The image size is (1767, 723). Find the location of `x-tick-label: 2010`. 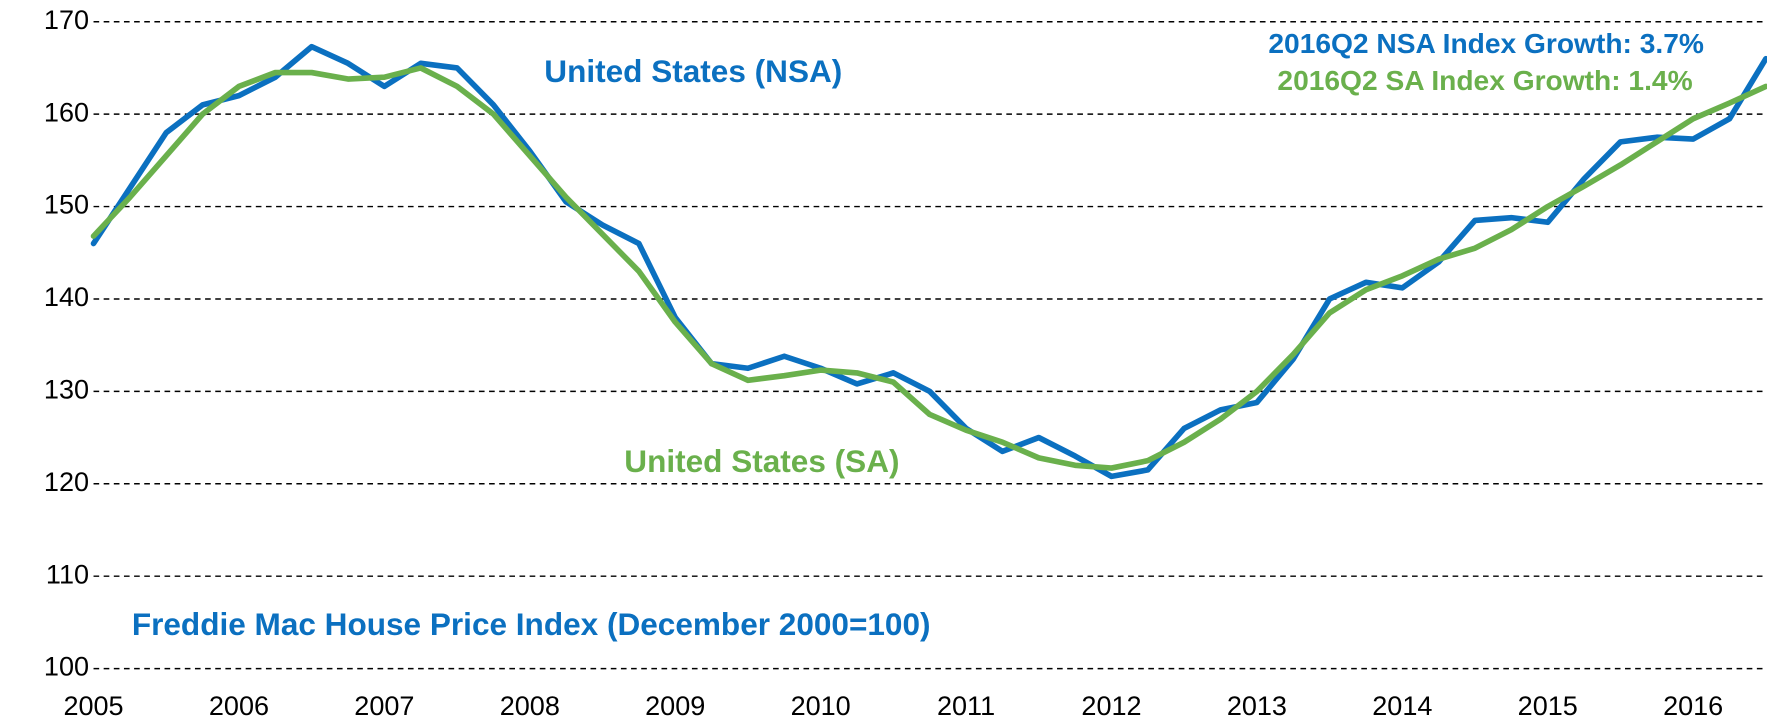

x-tick-label: 2010 is located at coordinates (821, 706).